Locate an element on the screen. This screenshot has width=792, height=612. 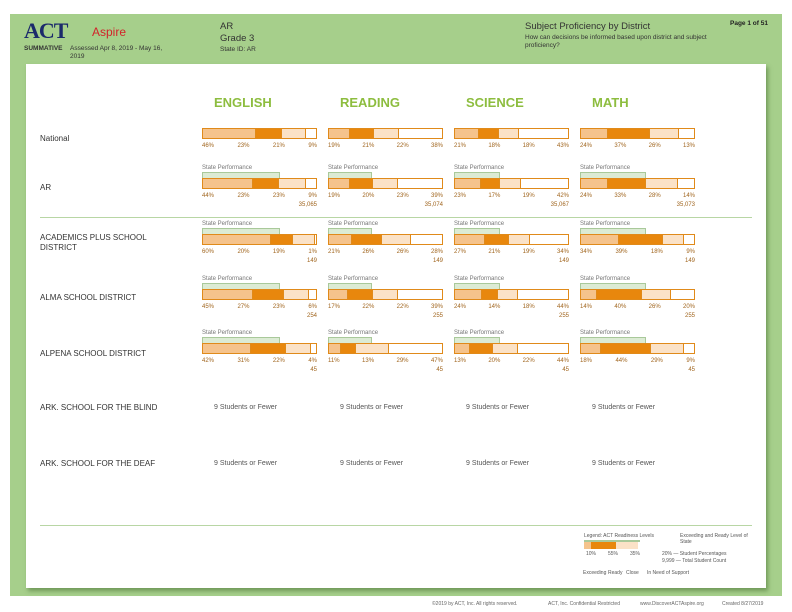
percentage-value: 40% is located at coordinates (620, 307).